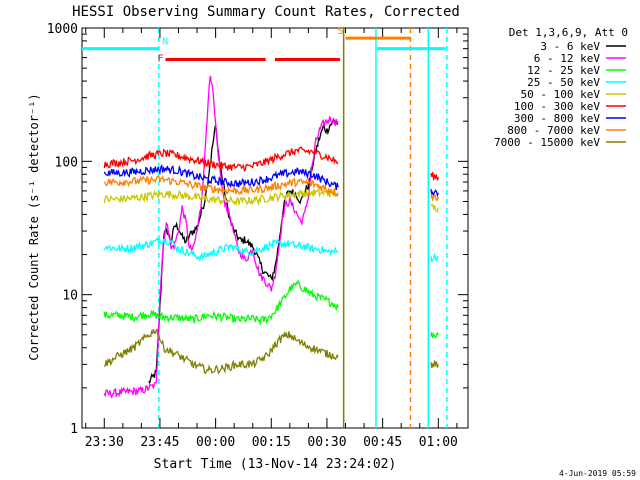 Image resolution: width=640 pixels, height=480 pixels. What do you see at coordinates (557, 118) in the screenshot?
I see `legend-label: 300 - 800 keV` at bounding box center [557, 118].